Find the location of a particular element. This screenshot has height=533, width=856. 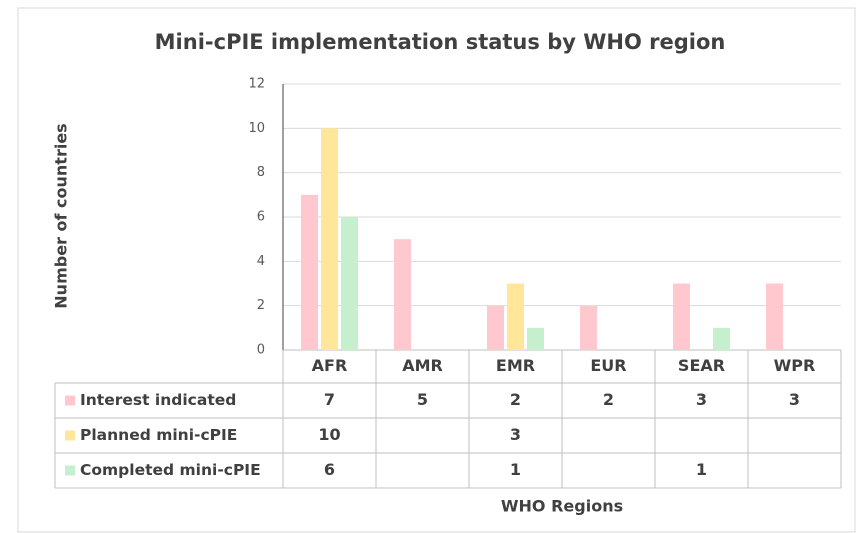

legend-label: Interest indicated is located at coordinates (158, 400).